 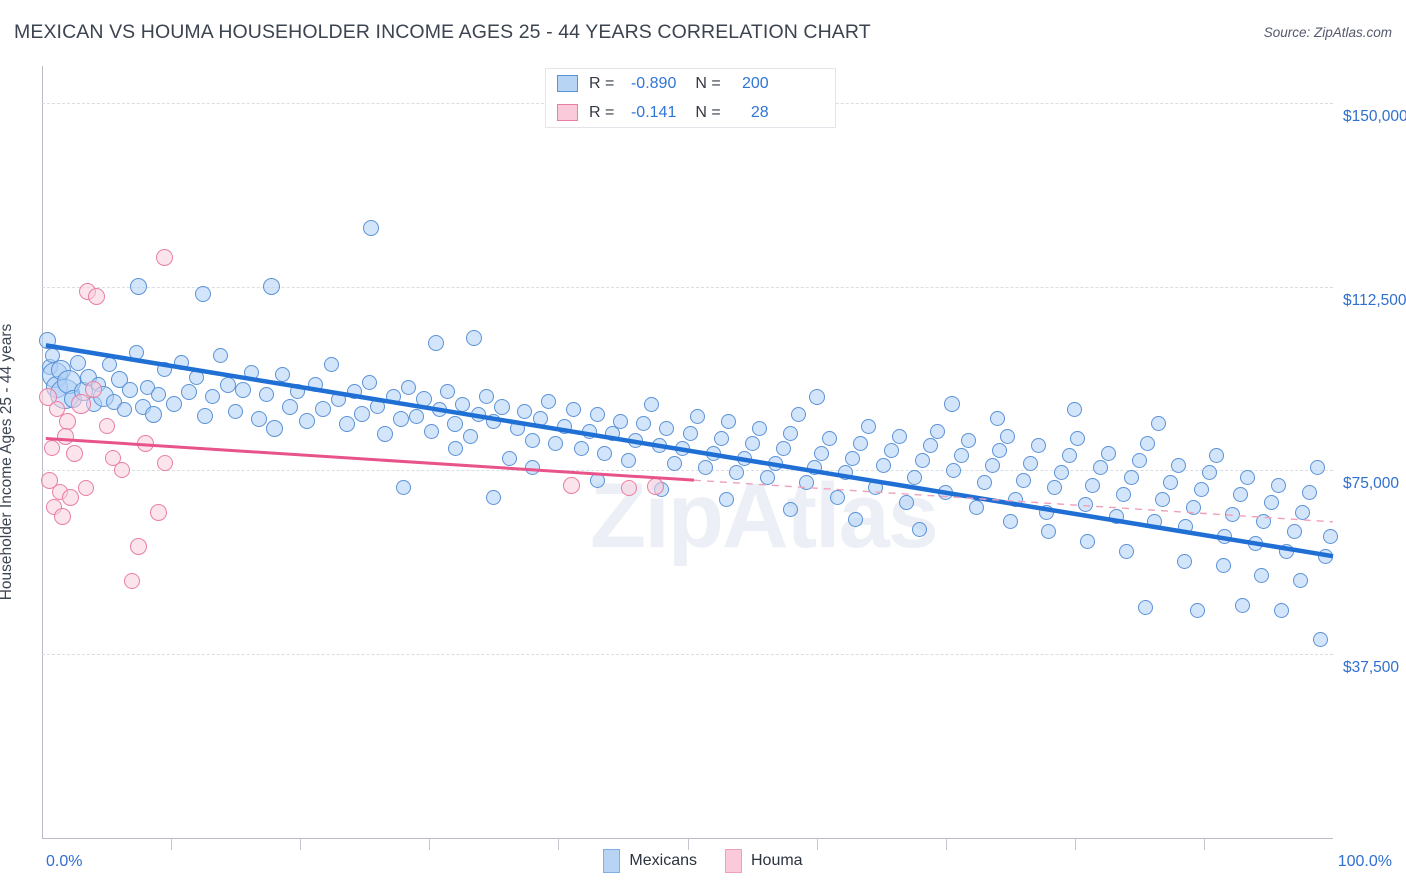 I want to click on series-legend: Mexicans Houma, so click(x=703, y=861).